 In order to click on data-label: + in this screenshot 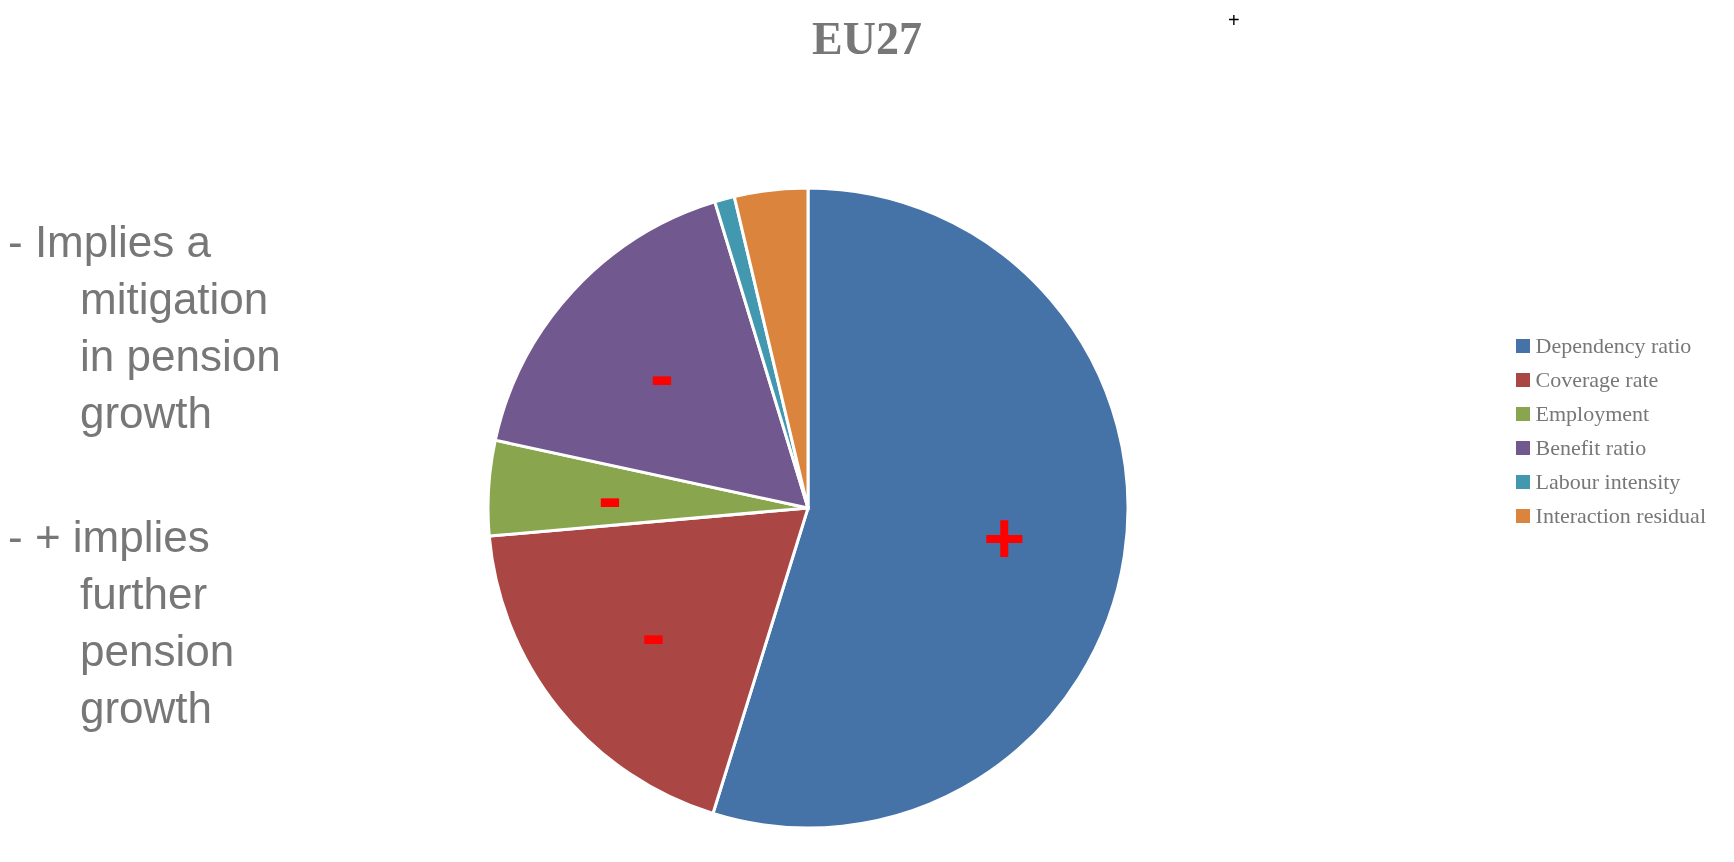, I will do `click(1004, 537)`.